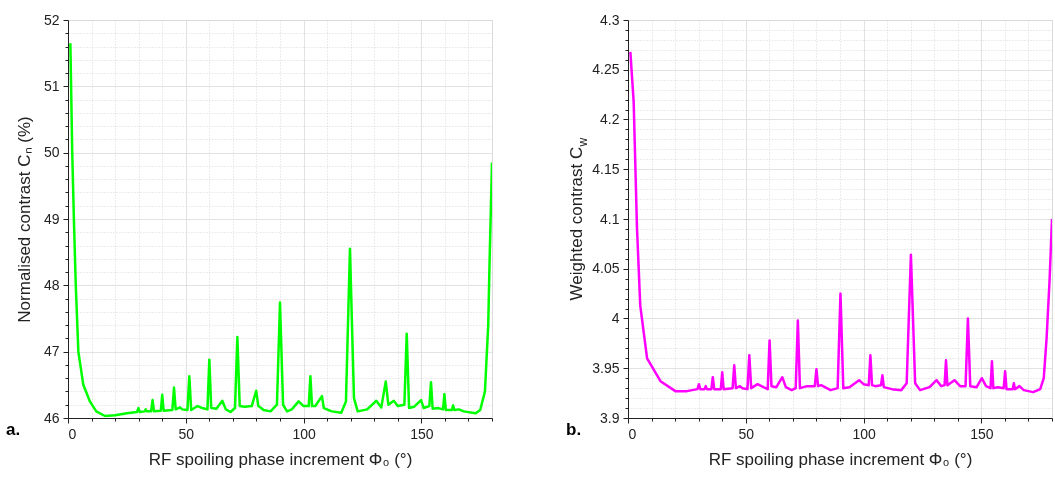  I want to click on y-tick-label: 46, so click(51, 417).